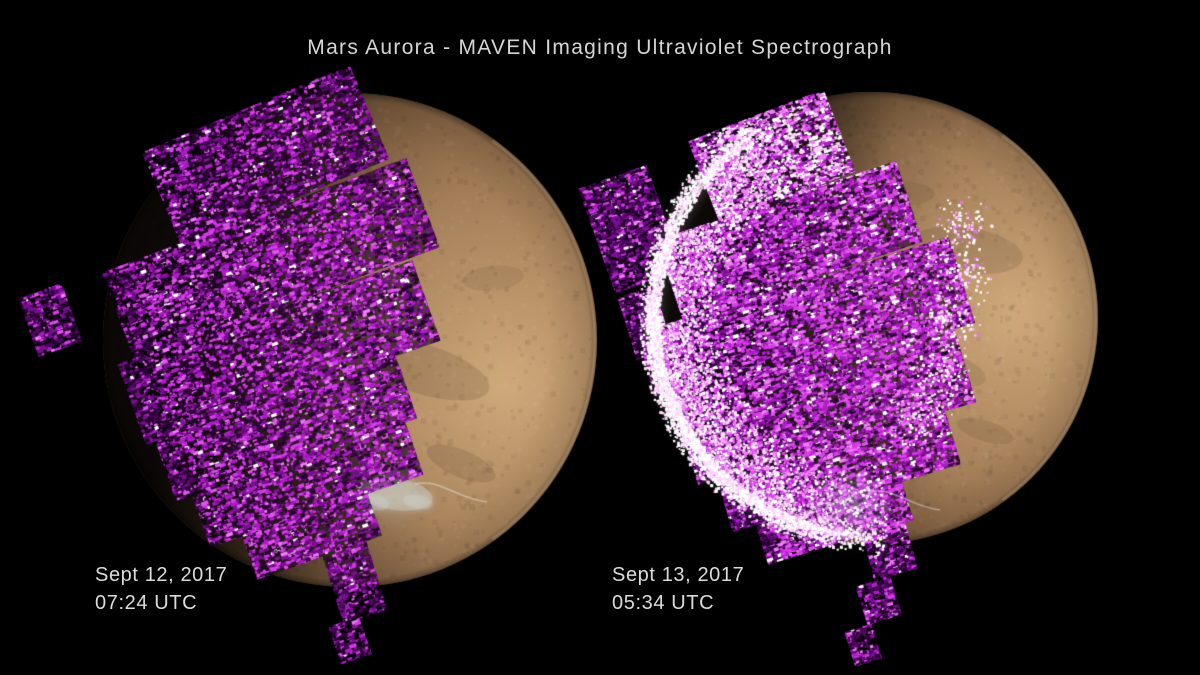 The height and width of the screenshot is (675, 1200). Describe the element at coordinates (678, 575) in the screenshot. I see `observation-date: Sept 13, 2017` at that location.